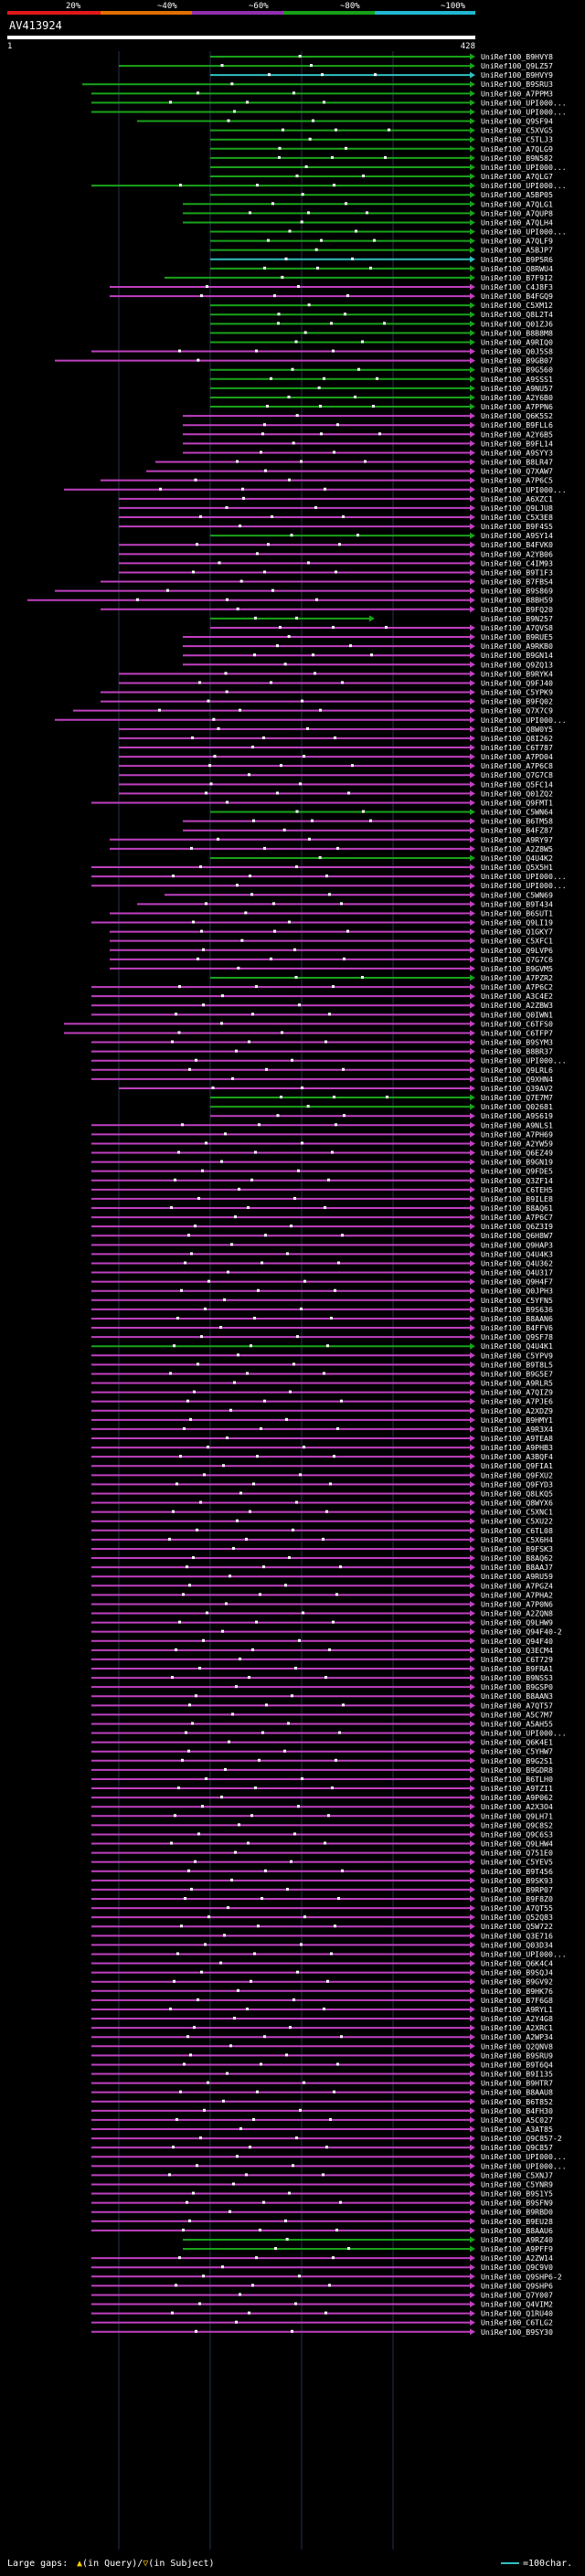 This screenshot has width=585, height=2576. What do you see at coordinates (517, 388) in the screenshot?
I see `hit-label: UniRef100_A9NU57` at bounding box center [517, 388].